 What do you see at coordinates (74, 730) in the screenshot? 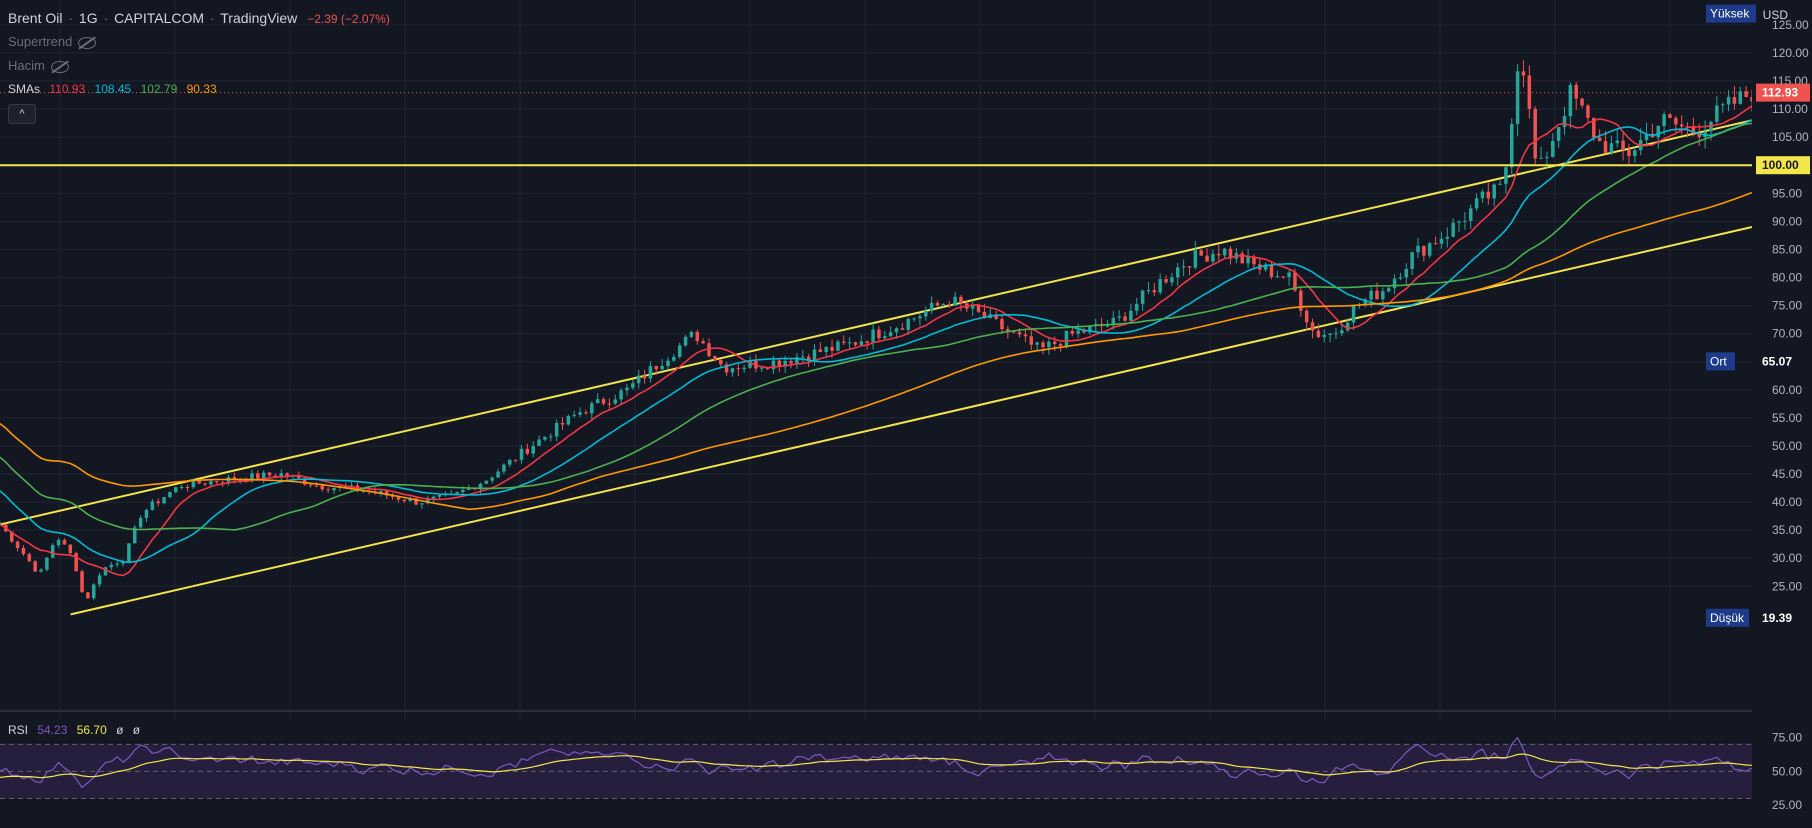
I see `rsi-legend: RSI 54.23 56.70 ø ø` at bounding box center [74, 730].